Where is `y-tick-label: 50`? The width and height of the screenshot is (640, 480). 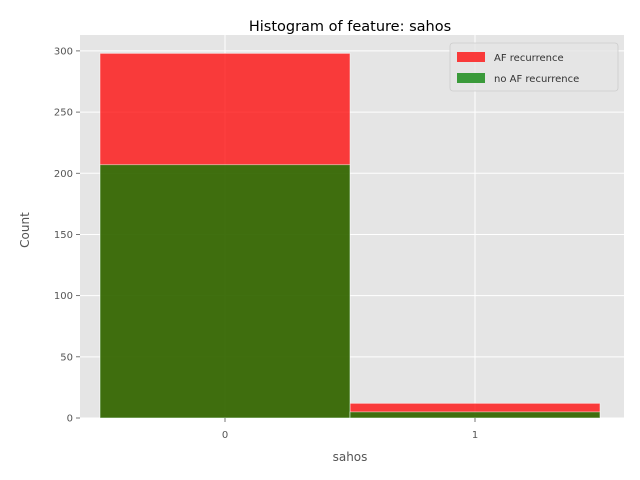 y-tick-label: 50 is located at coordinates (66, 357).